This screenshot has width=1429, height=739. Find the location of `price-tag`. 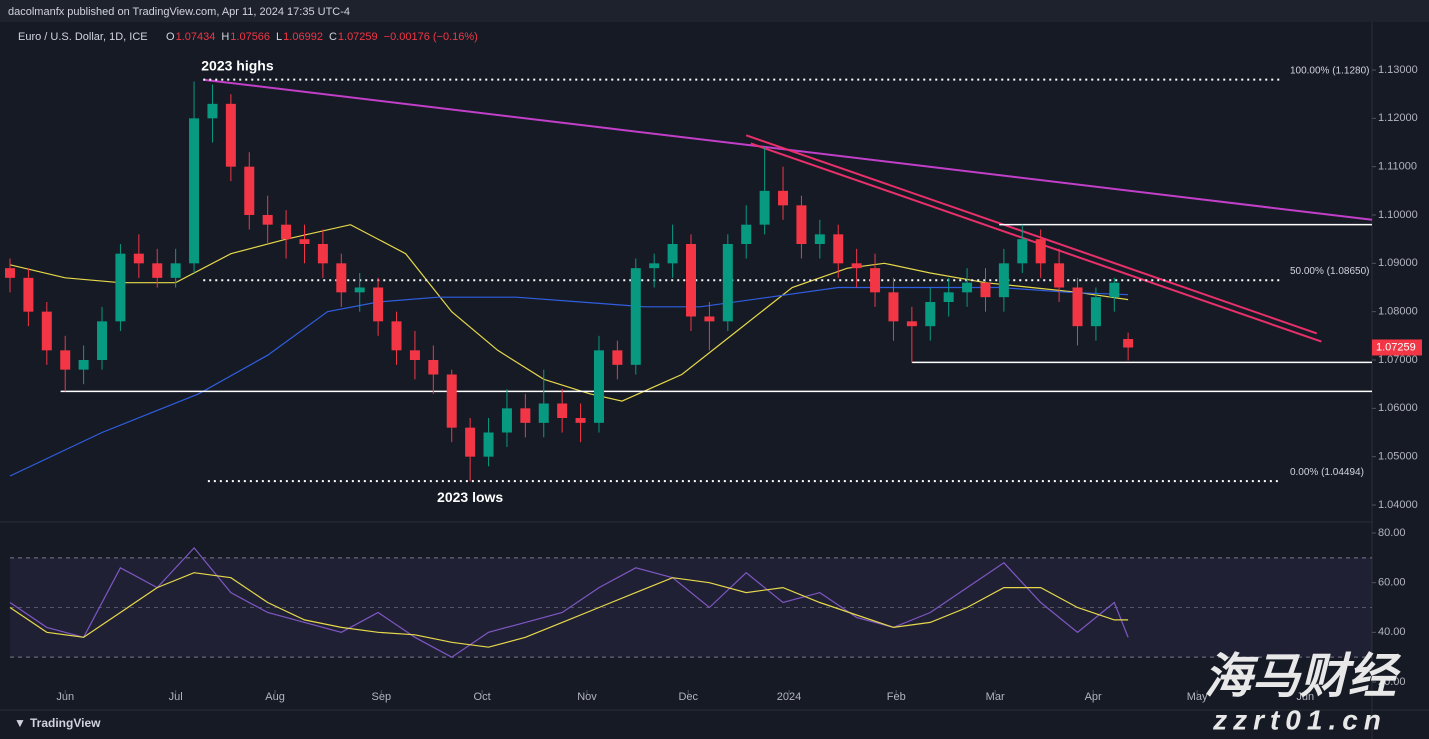

price-tag is located at coordinates (1397, 347).